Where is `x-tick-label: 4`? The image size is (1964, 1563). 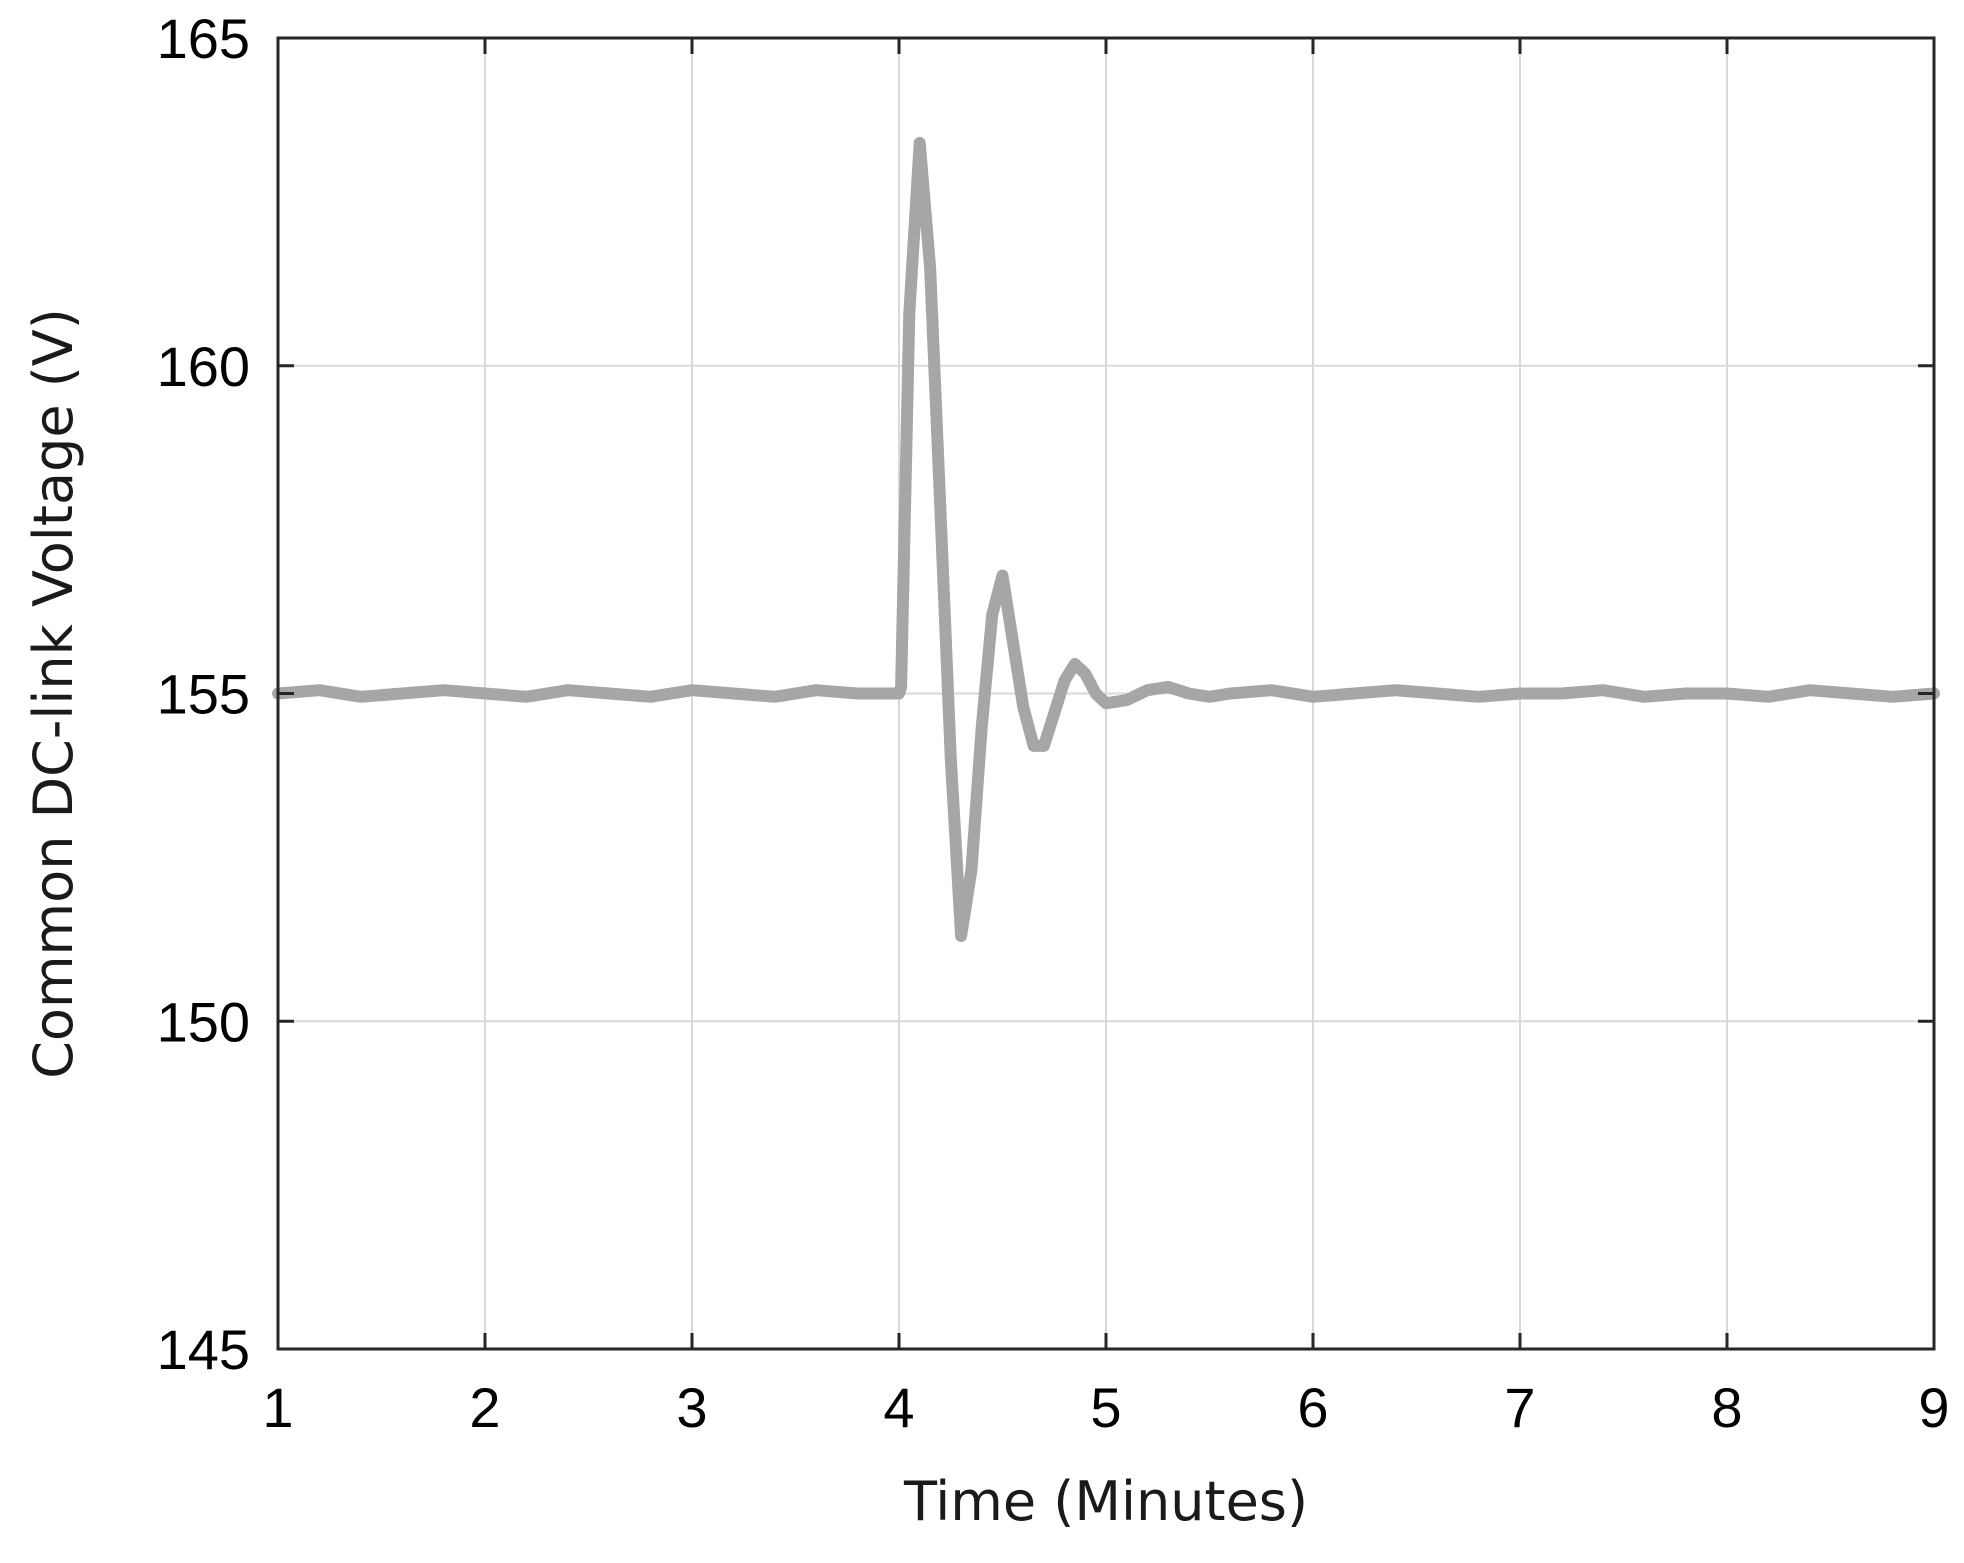 x-tick-label: 4 is located at coordinates (898, 1407).